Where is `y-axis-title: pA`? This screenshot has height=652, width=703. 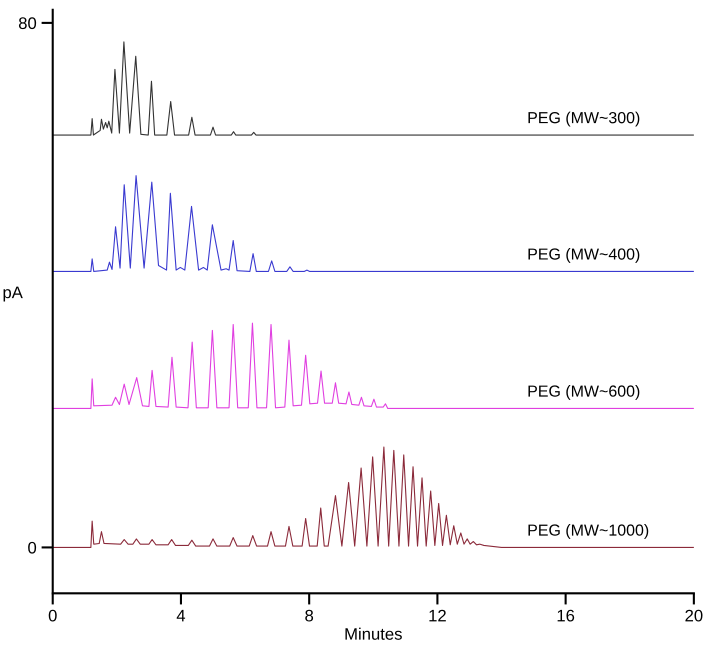
y-axis-title: pA is located at coordinates (13, 294).